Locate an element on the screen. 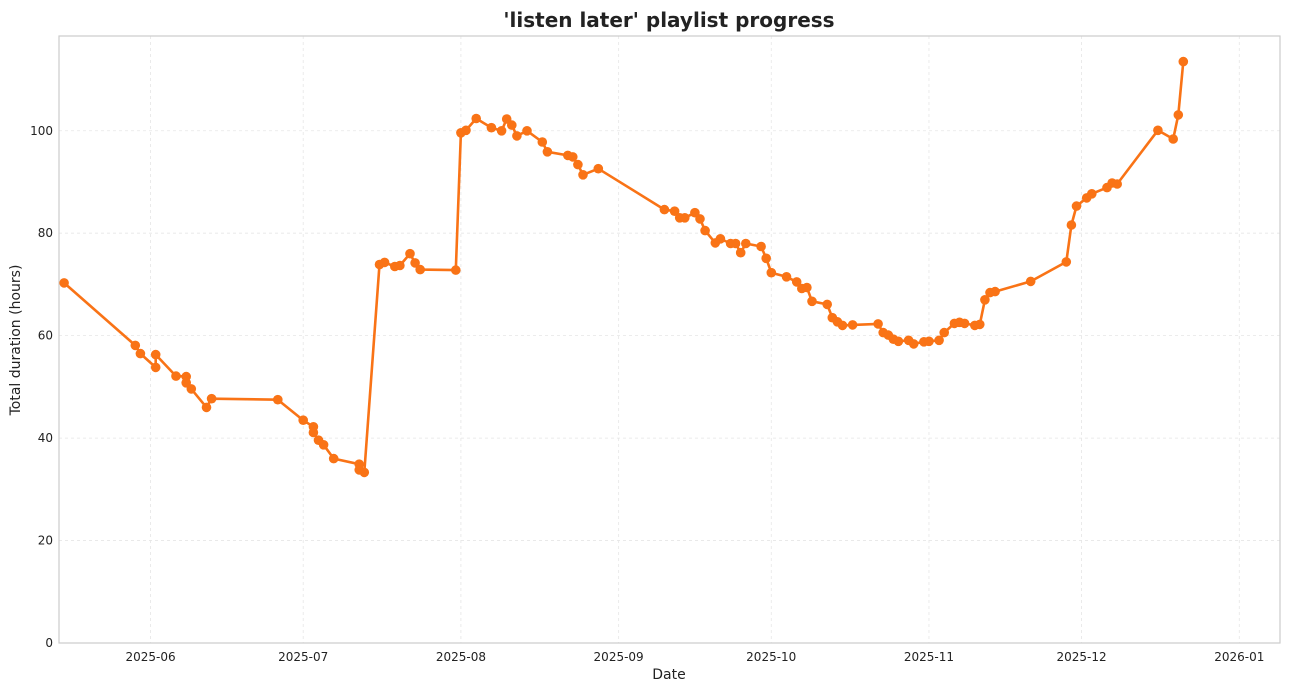 Image resolution: width=1290 pixels, height=688 pixels. x-tick-label: 2025-06 is located at coordinates (151, 657).